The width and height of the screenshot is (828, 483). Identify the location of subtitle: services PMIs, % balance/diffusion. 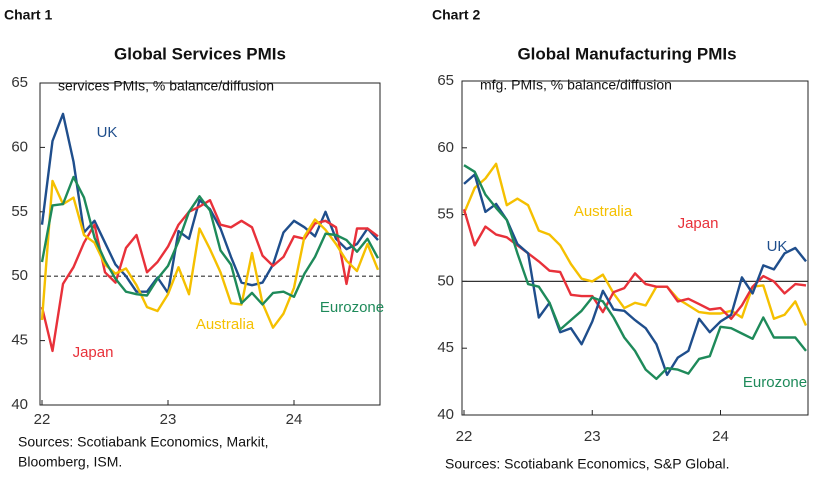
(166, 86).